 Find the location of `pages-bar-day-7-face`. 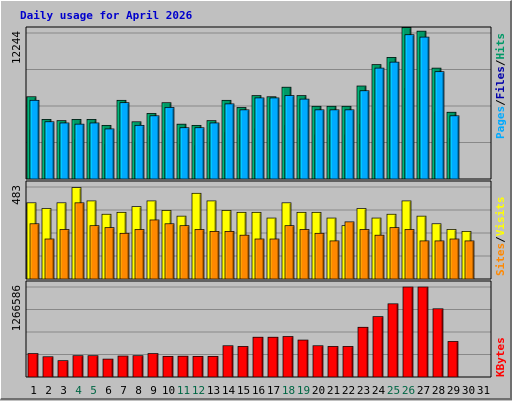

pages-bar-day-7-face is located at coordinates (124, 141).